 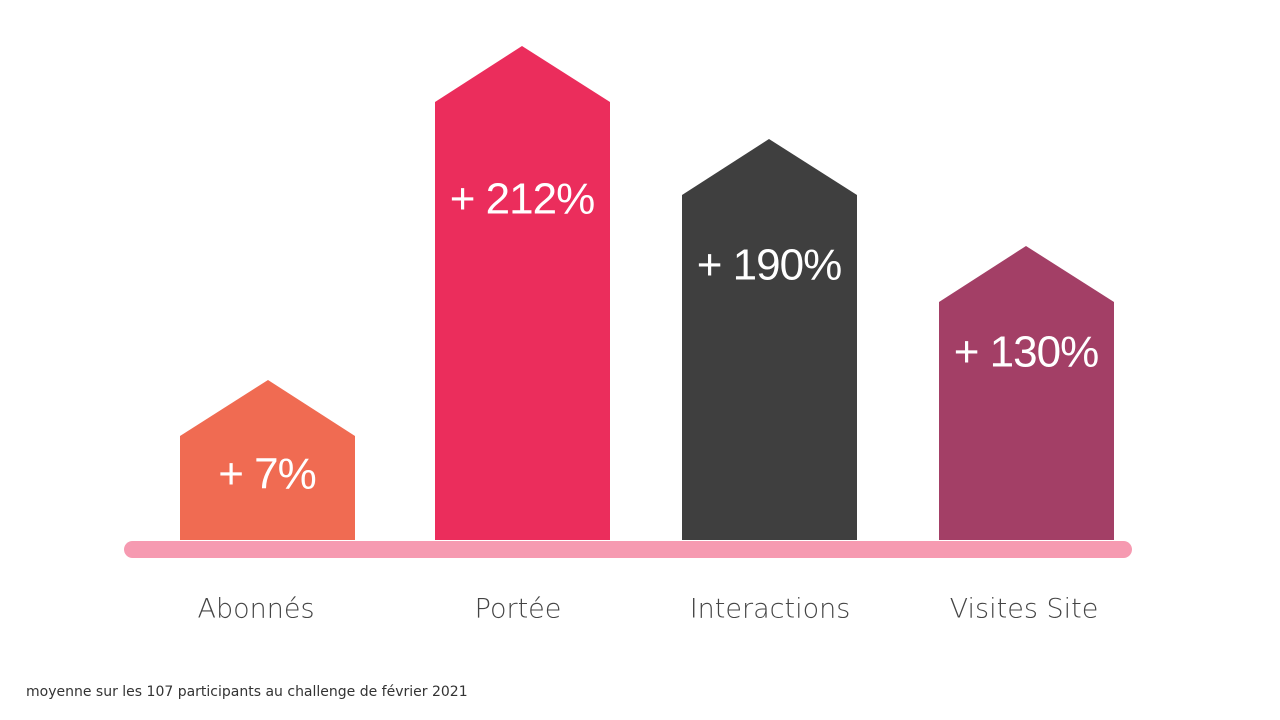 What do you see at coordinates (770, 609) in the screenshot?
I see `category-label: Interactions` at bounding box center [770, 609].